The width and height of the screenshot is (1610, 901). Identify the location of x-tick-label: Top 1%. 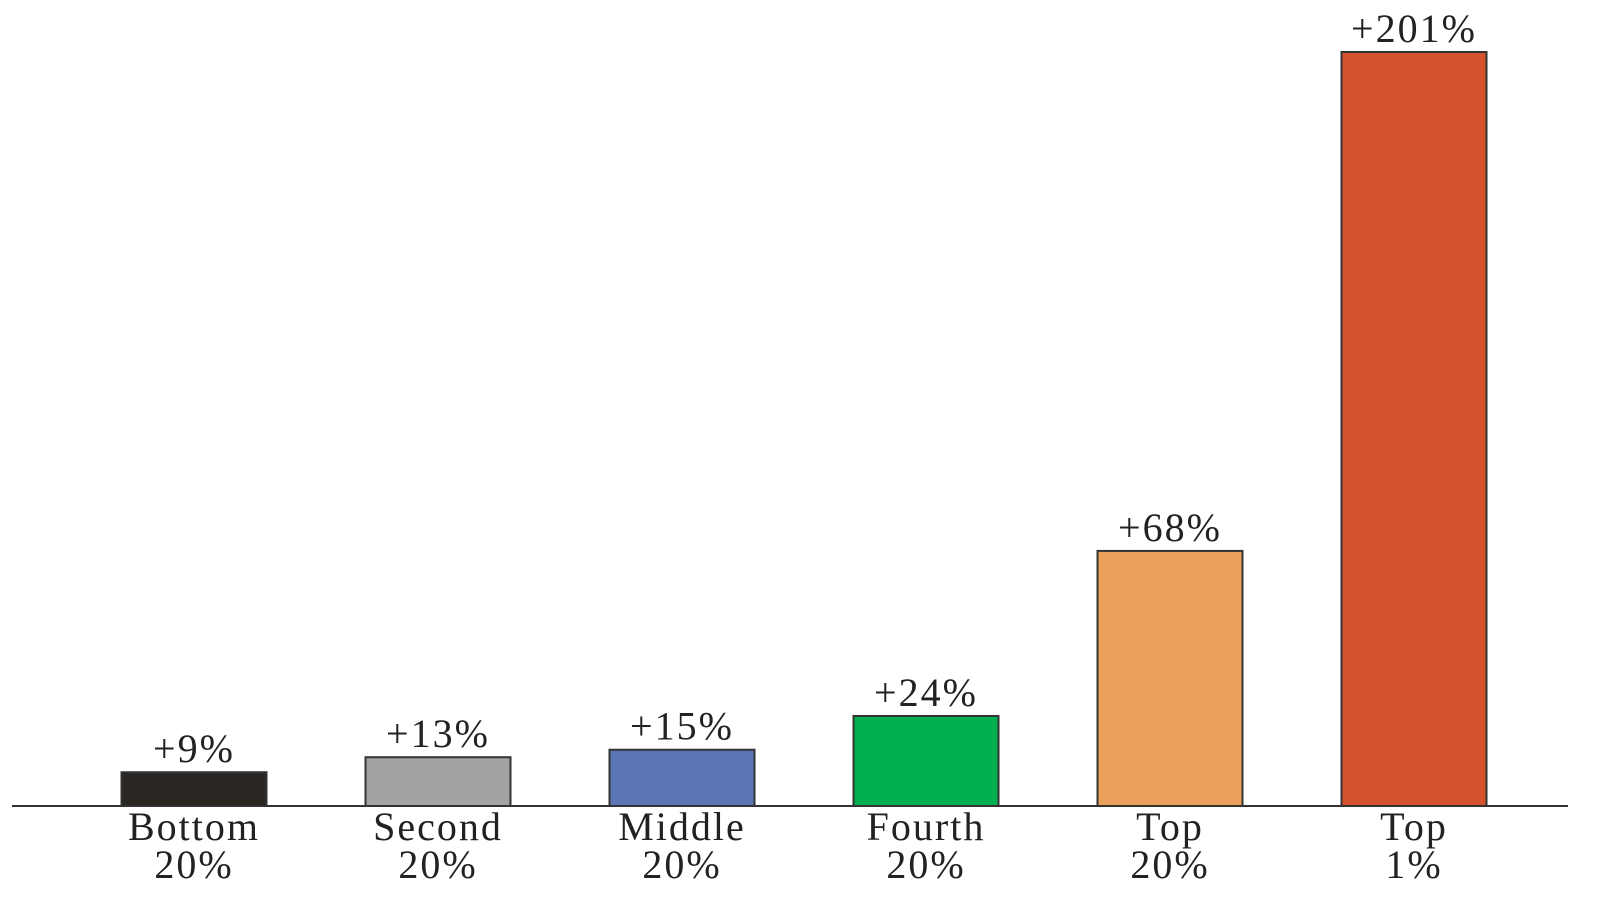
(1414, 845).